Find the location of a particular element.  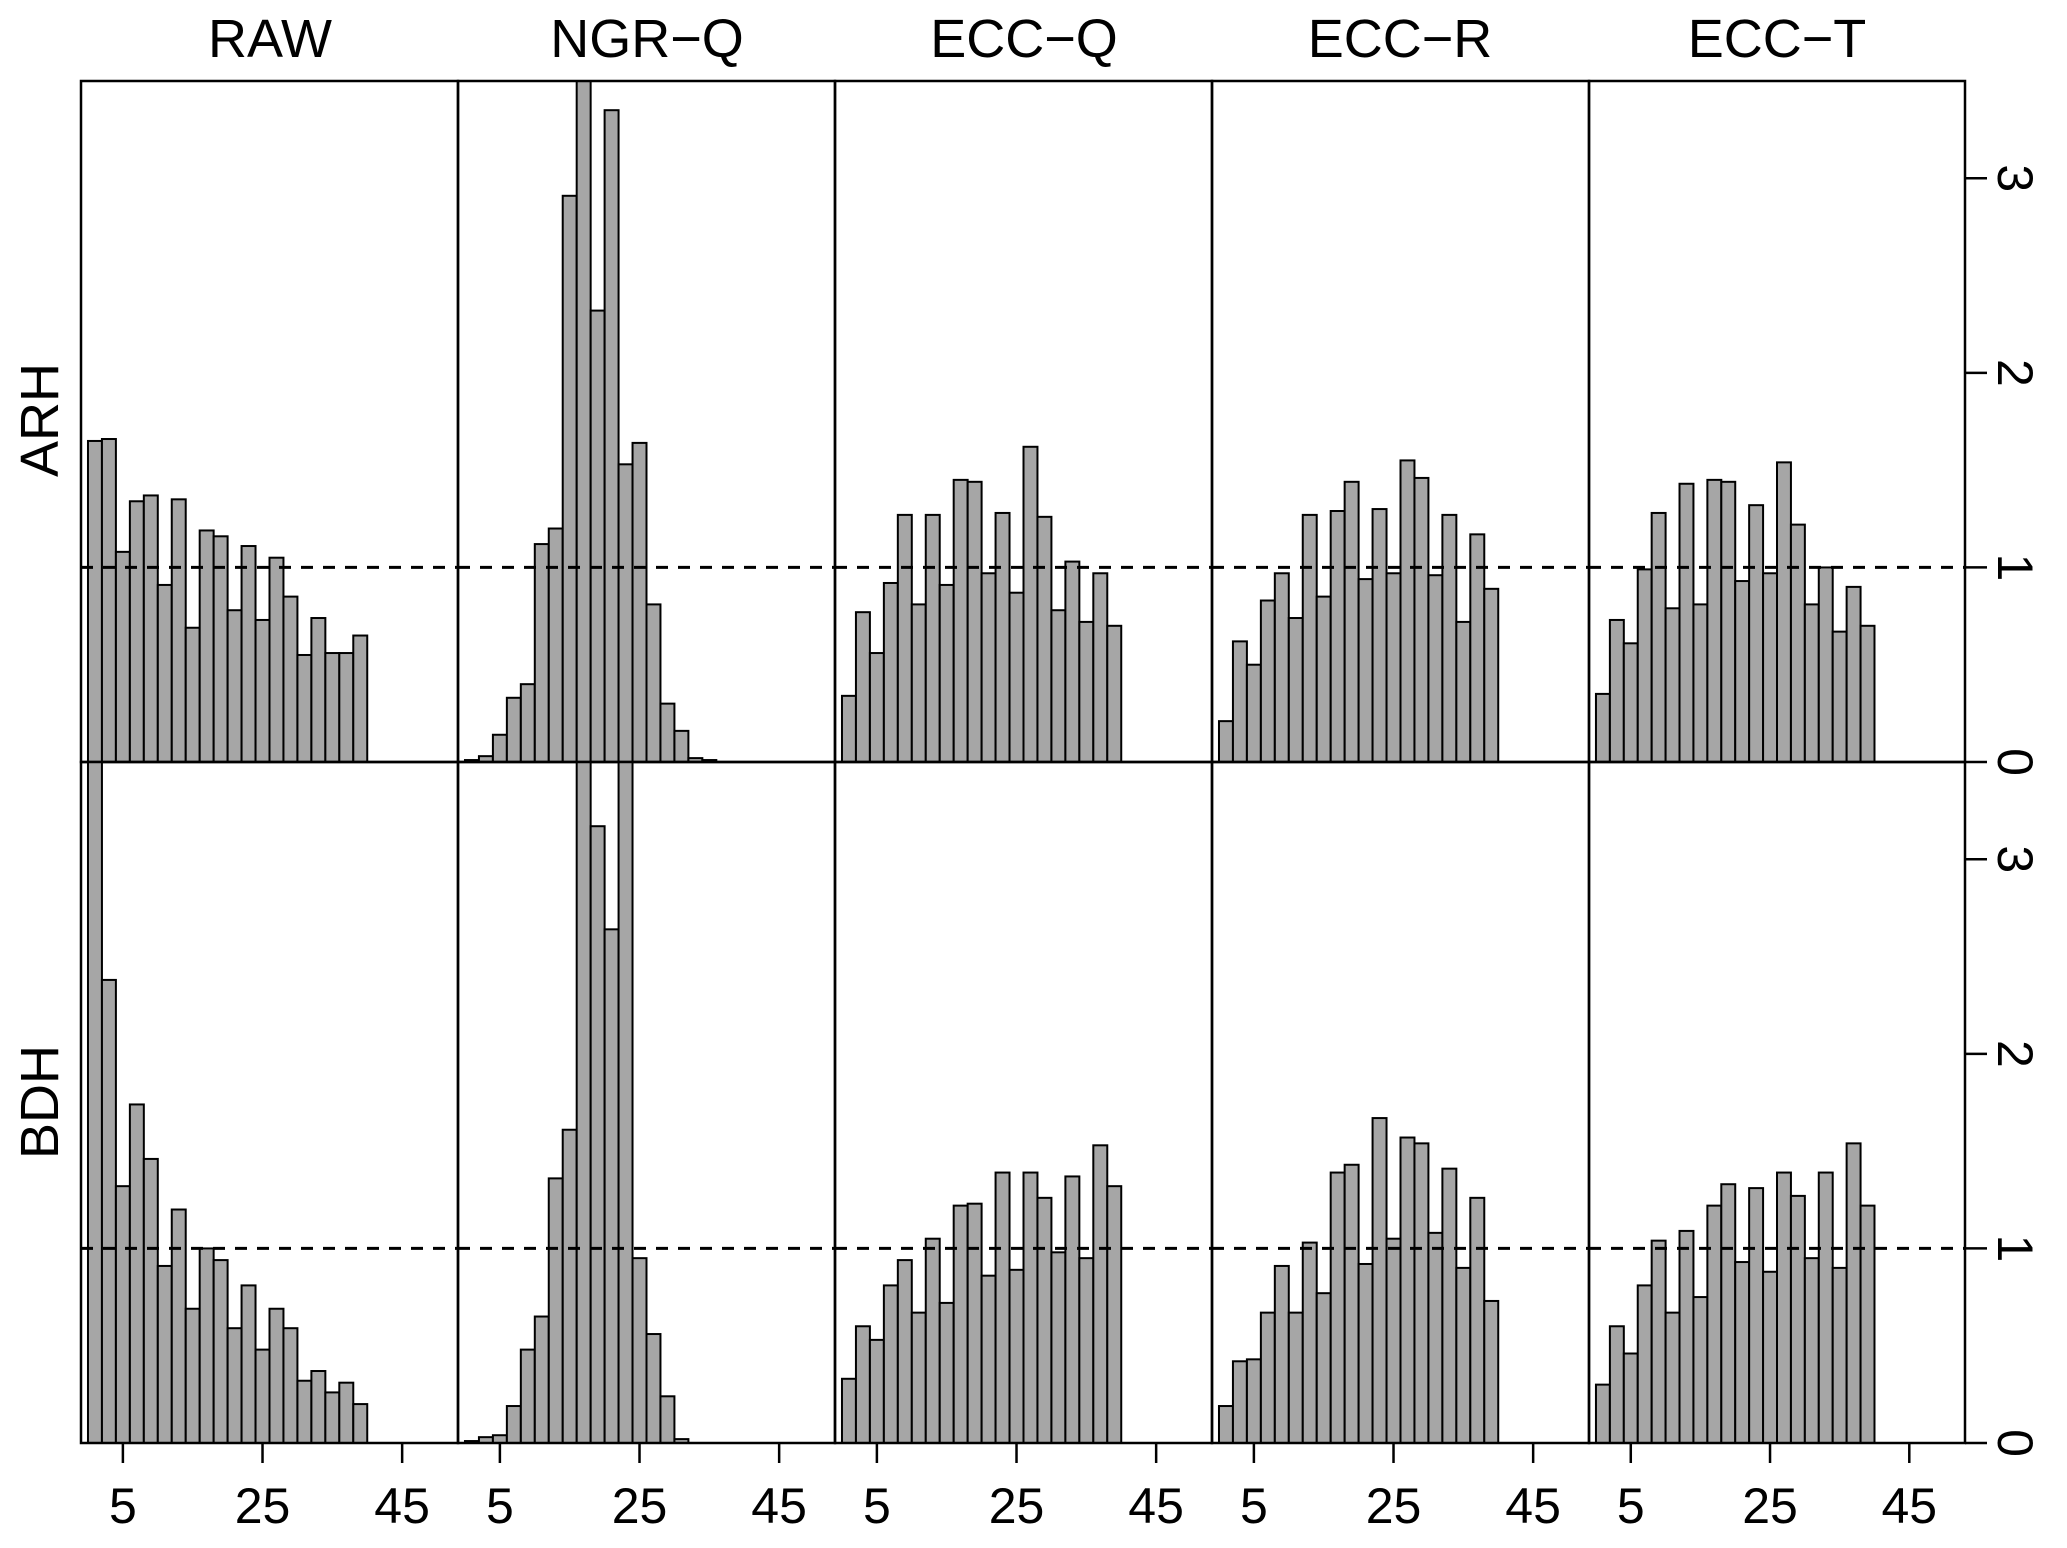

panel-raw-arh is located at coordinates (269, 421).